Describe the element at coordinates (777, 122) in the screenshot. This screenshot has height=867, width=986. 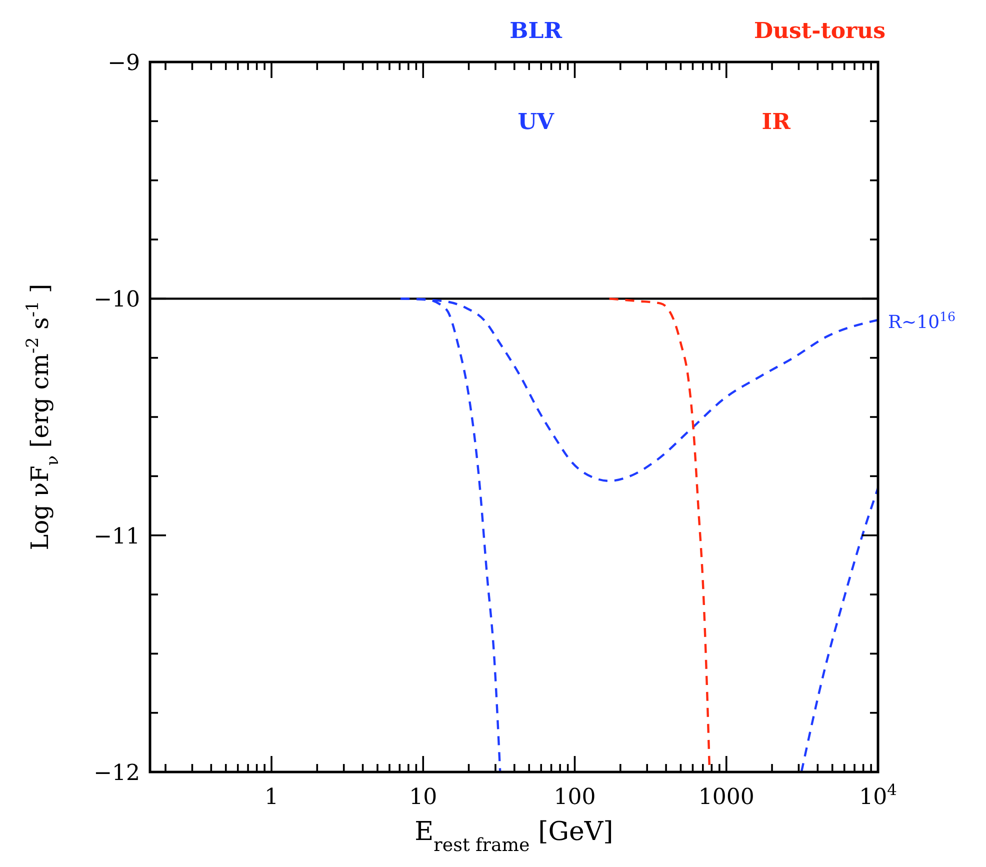
I see `annotation: IR` at that location.